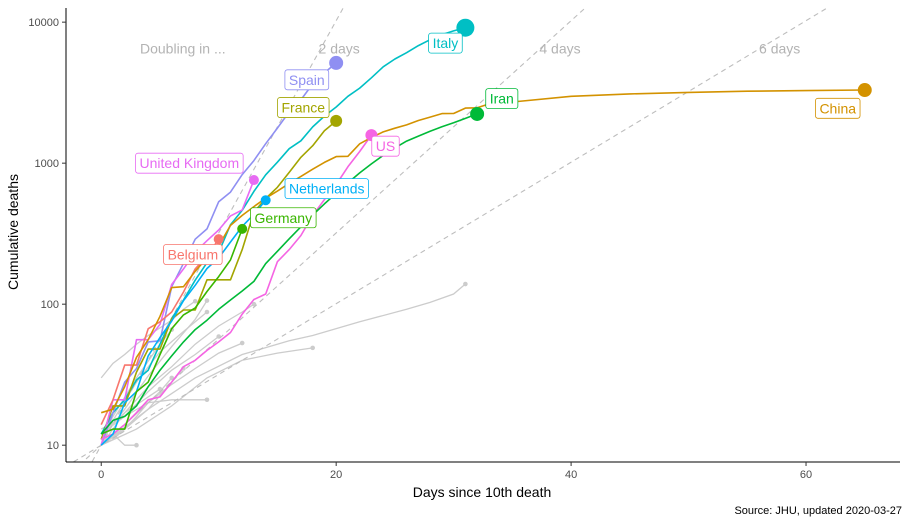  I want to click on svg-text: Netherlands, so click(327, 189).